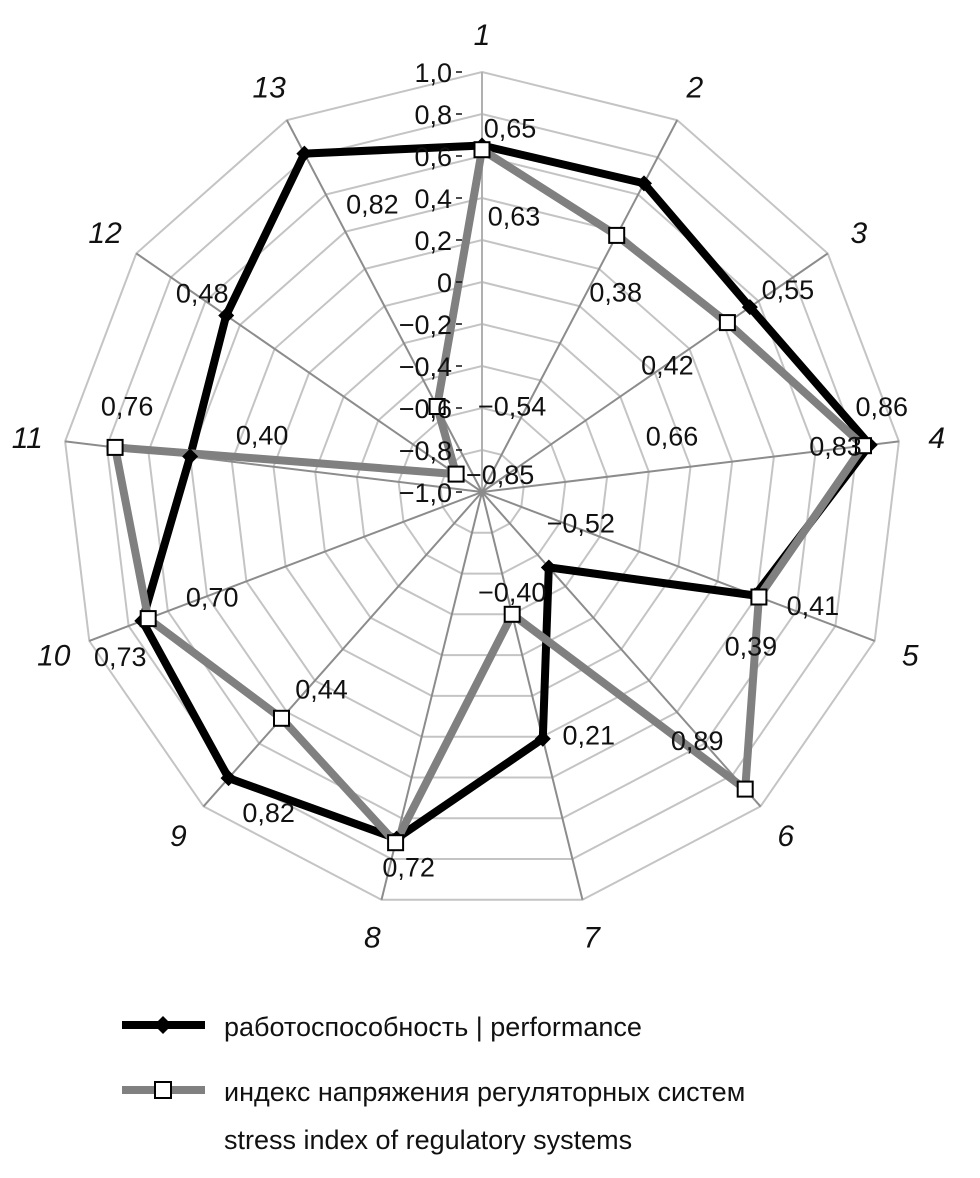  Describe the element at coordinates (105, 233) in the screenshot. I see `axis-label-12: 12` at that location.